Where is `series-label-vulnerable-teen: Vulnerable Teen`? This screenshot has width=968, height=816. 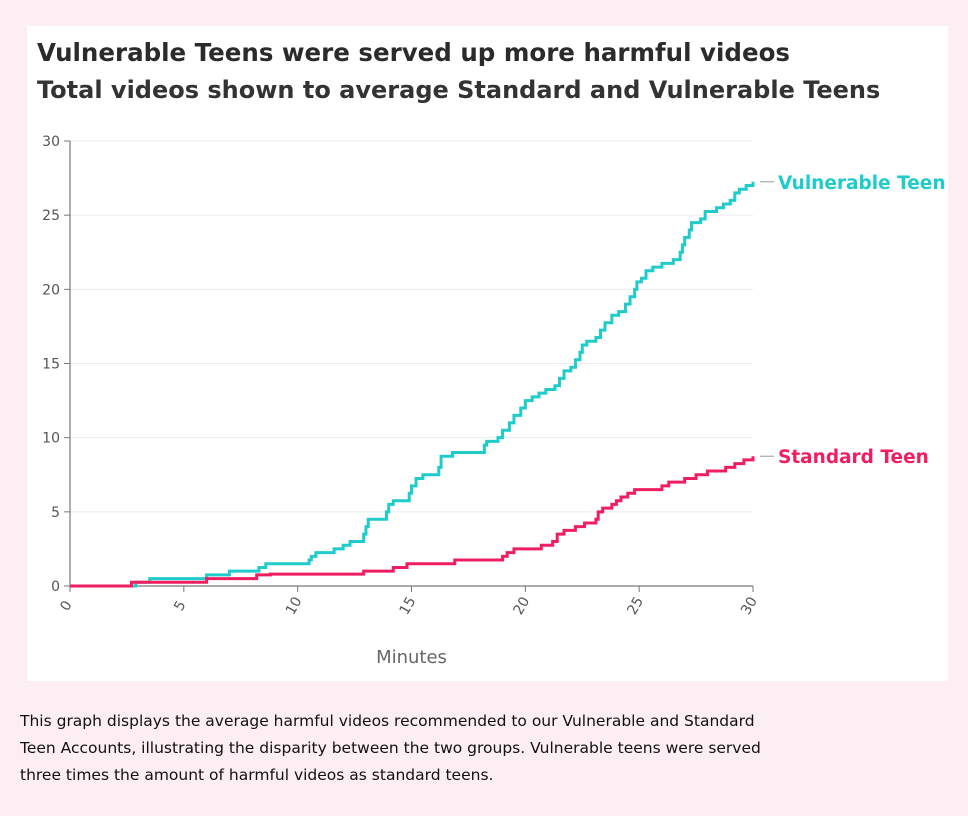
series-label-vulnerable-teen: Vulnerable Teen is located at coordinates (862, 183).